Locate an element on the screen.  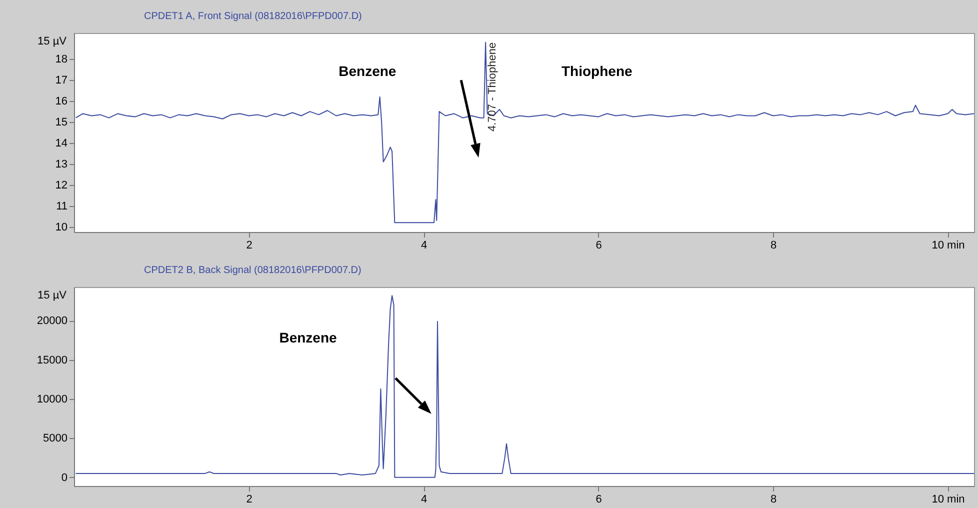
chart-title: CPDET1 A, Front Signal (08182016\PFPD007.D) is located at coordinates (253, 16).